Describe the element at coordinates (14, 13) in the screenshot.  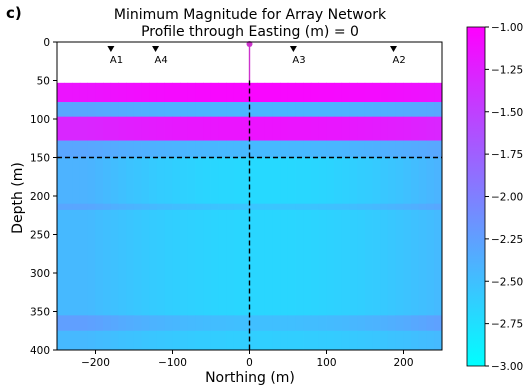
I see `panel-label: c)` at that location.